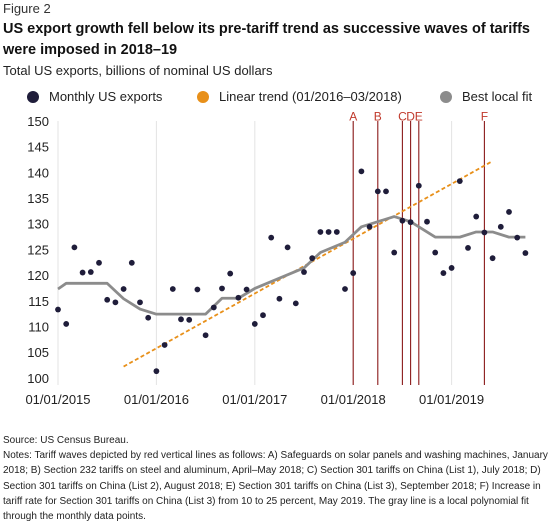  I want to click on tariff-label-a: A, so click(353, 117).